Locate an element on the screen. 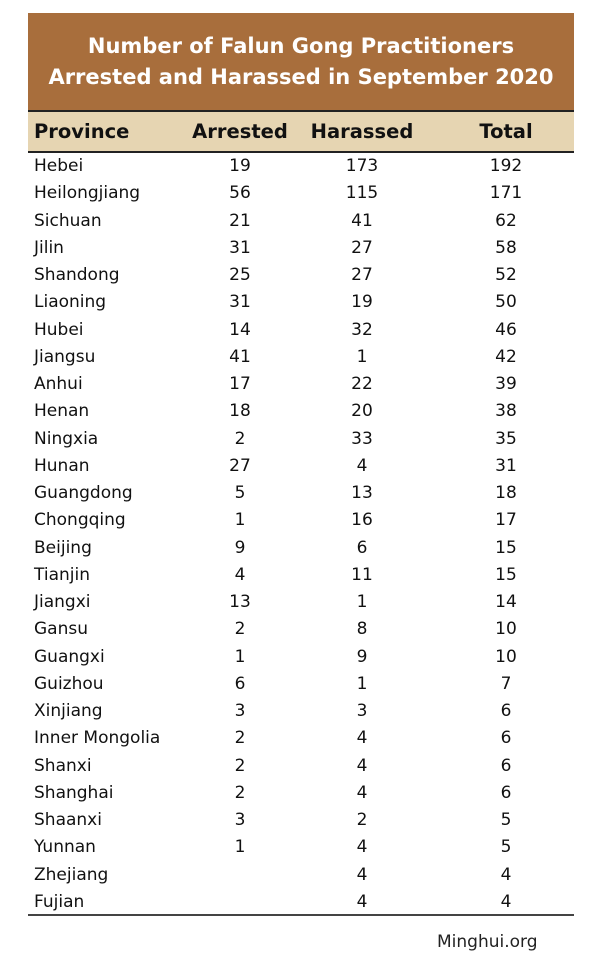 This screenshot has width=600, height=967. harassed-cell: 41 is located at coordinates (362, 220).